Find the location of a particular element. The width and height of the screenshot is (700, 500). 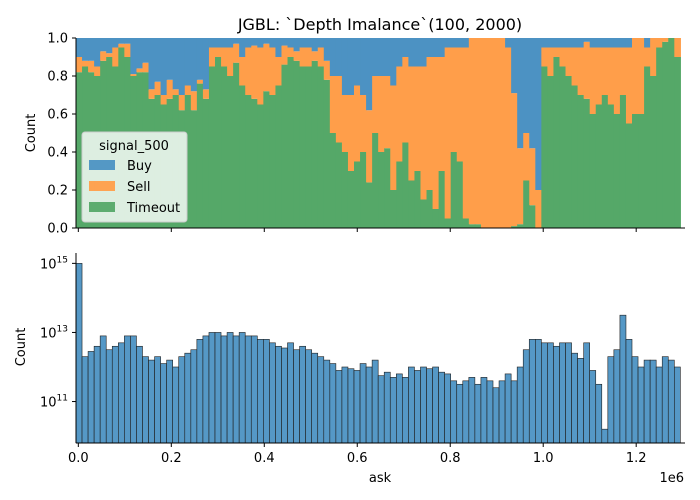

bottom-x-tick-label: 1.0 is located at coordinates (543, 458).